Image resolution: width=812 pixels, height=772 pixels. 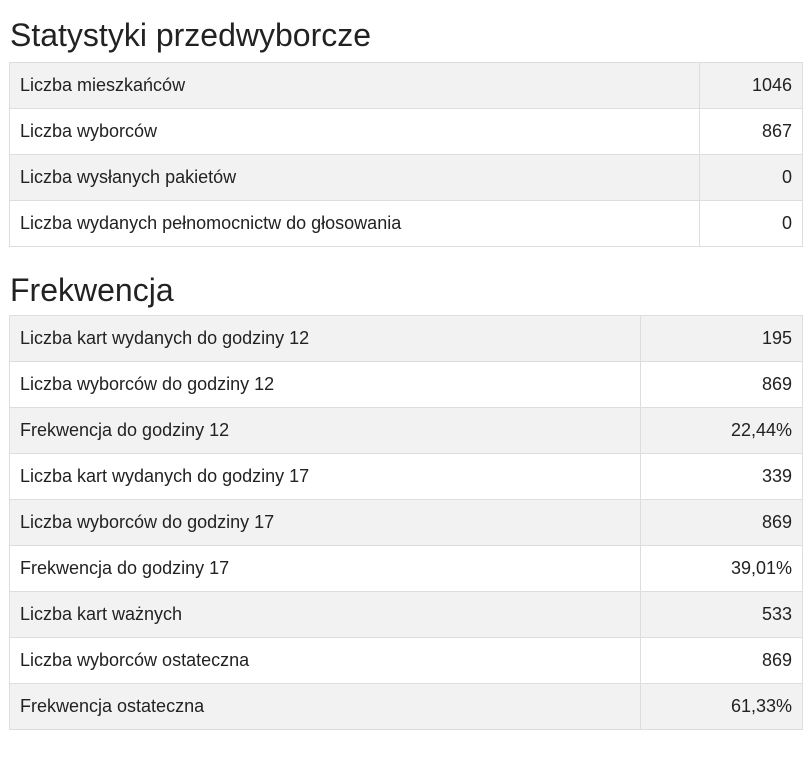 What do you see at coordinates (751, 85) in the screenshot?
I see `row-value: 1046` at bounding box center [751, 85].